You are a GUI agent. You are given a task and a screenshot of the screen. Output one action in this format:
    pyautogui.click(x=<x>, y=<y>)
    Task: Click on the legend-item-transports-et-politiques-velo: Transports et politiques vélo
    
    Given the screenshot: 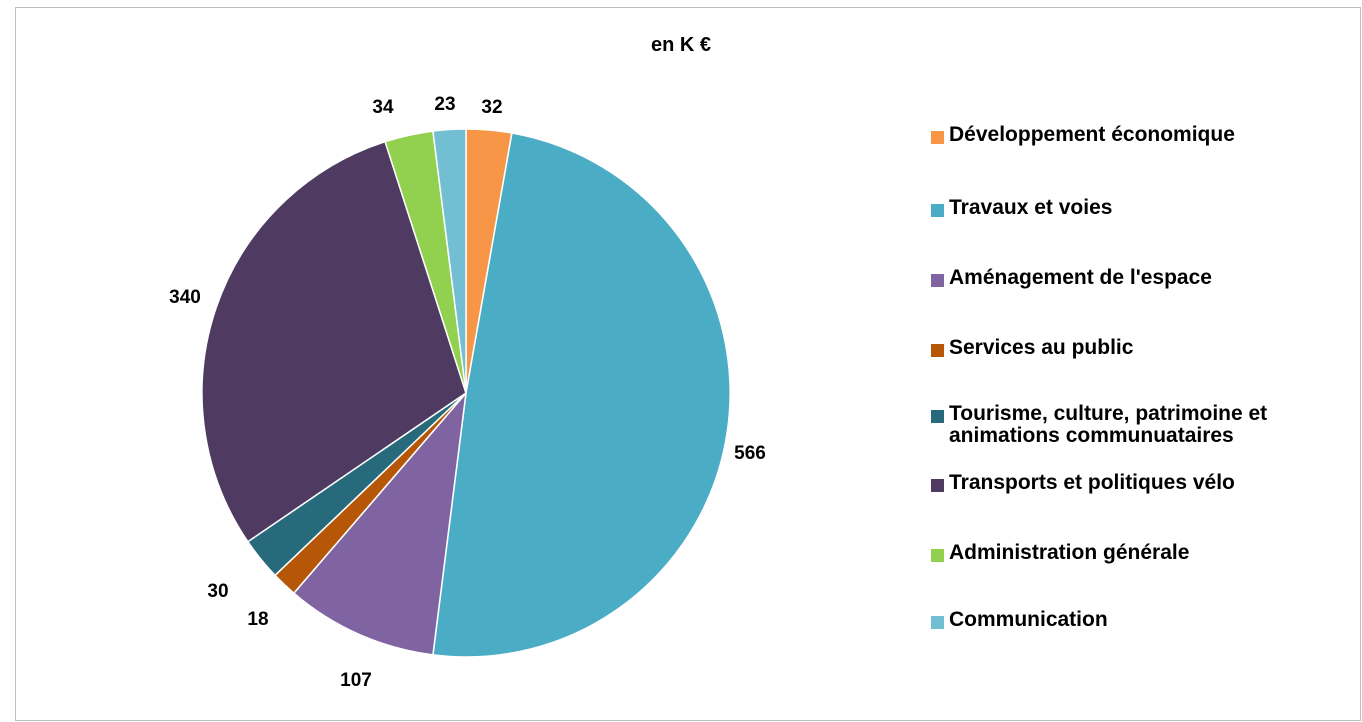 What is the action you would take?
    pyautogui.click(x=1125, y=483)
    